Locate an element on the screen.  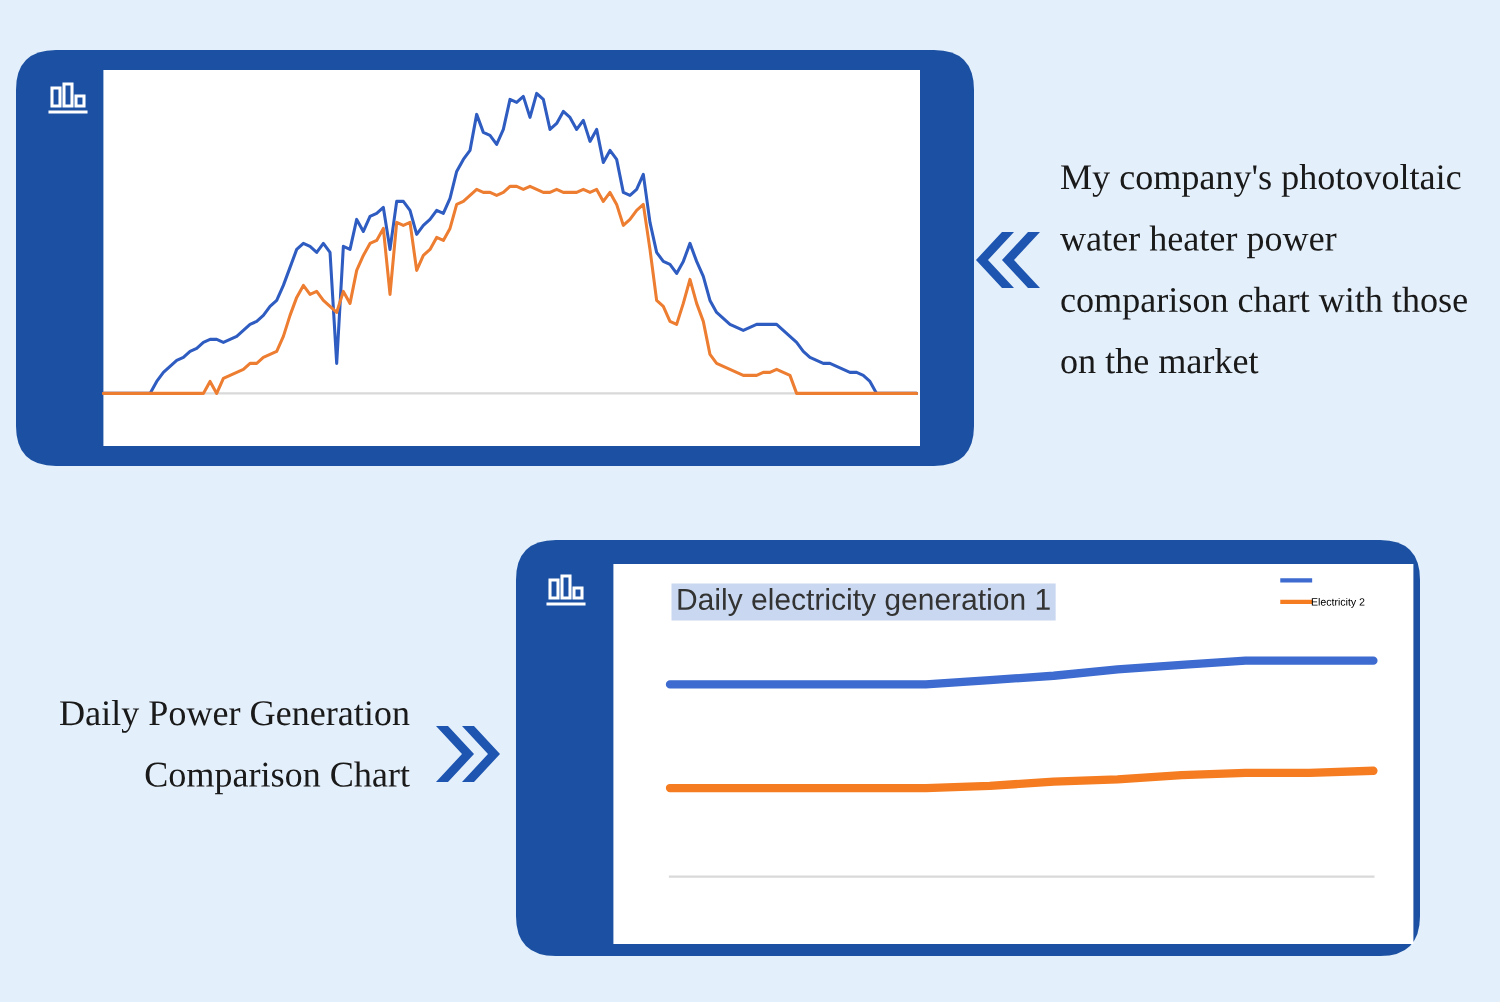
text: My company's photovoltaic water heater power comparison chart with those on the market is located at coordinates (1263, 269).